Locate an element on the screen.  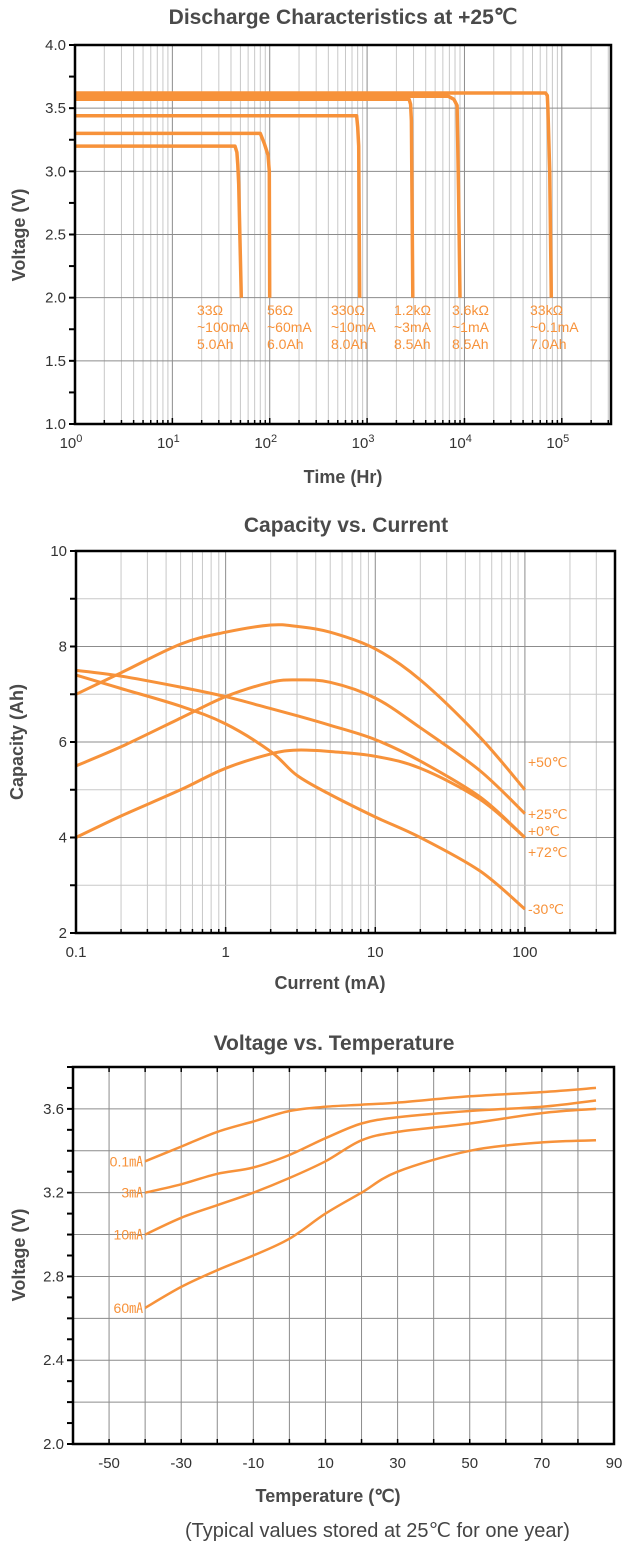
series-label: 0.1㎃ is located at coordinates (126, 1161).